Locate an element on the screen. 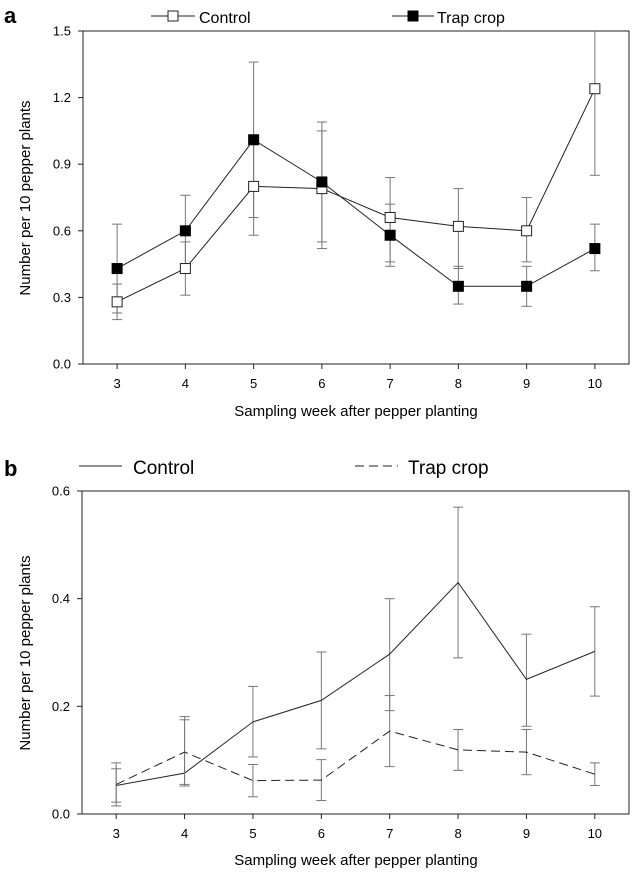  panel-b-x-axis: 3 4 5 6 7 8 9 10 is located at coordinates (357, 827).